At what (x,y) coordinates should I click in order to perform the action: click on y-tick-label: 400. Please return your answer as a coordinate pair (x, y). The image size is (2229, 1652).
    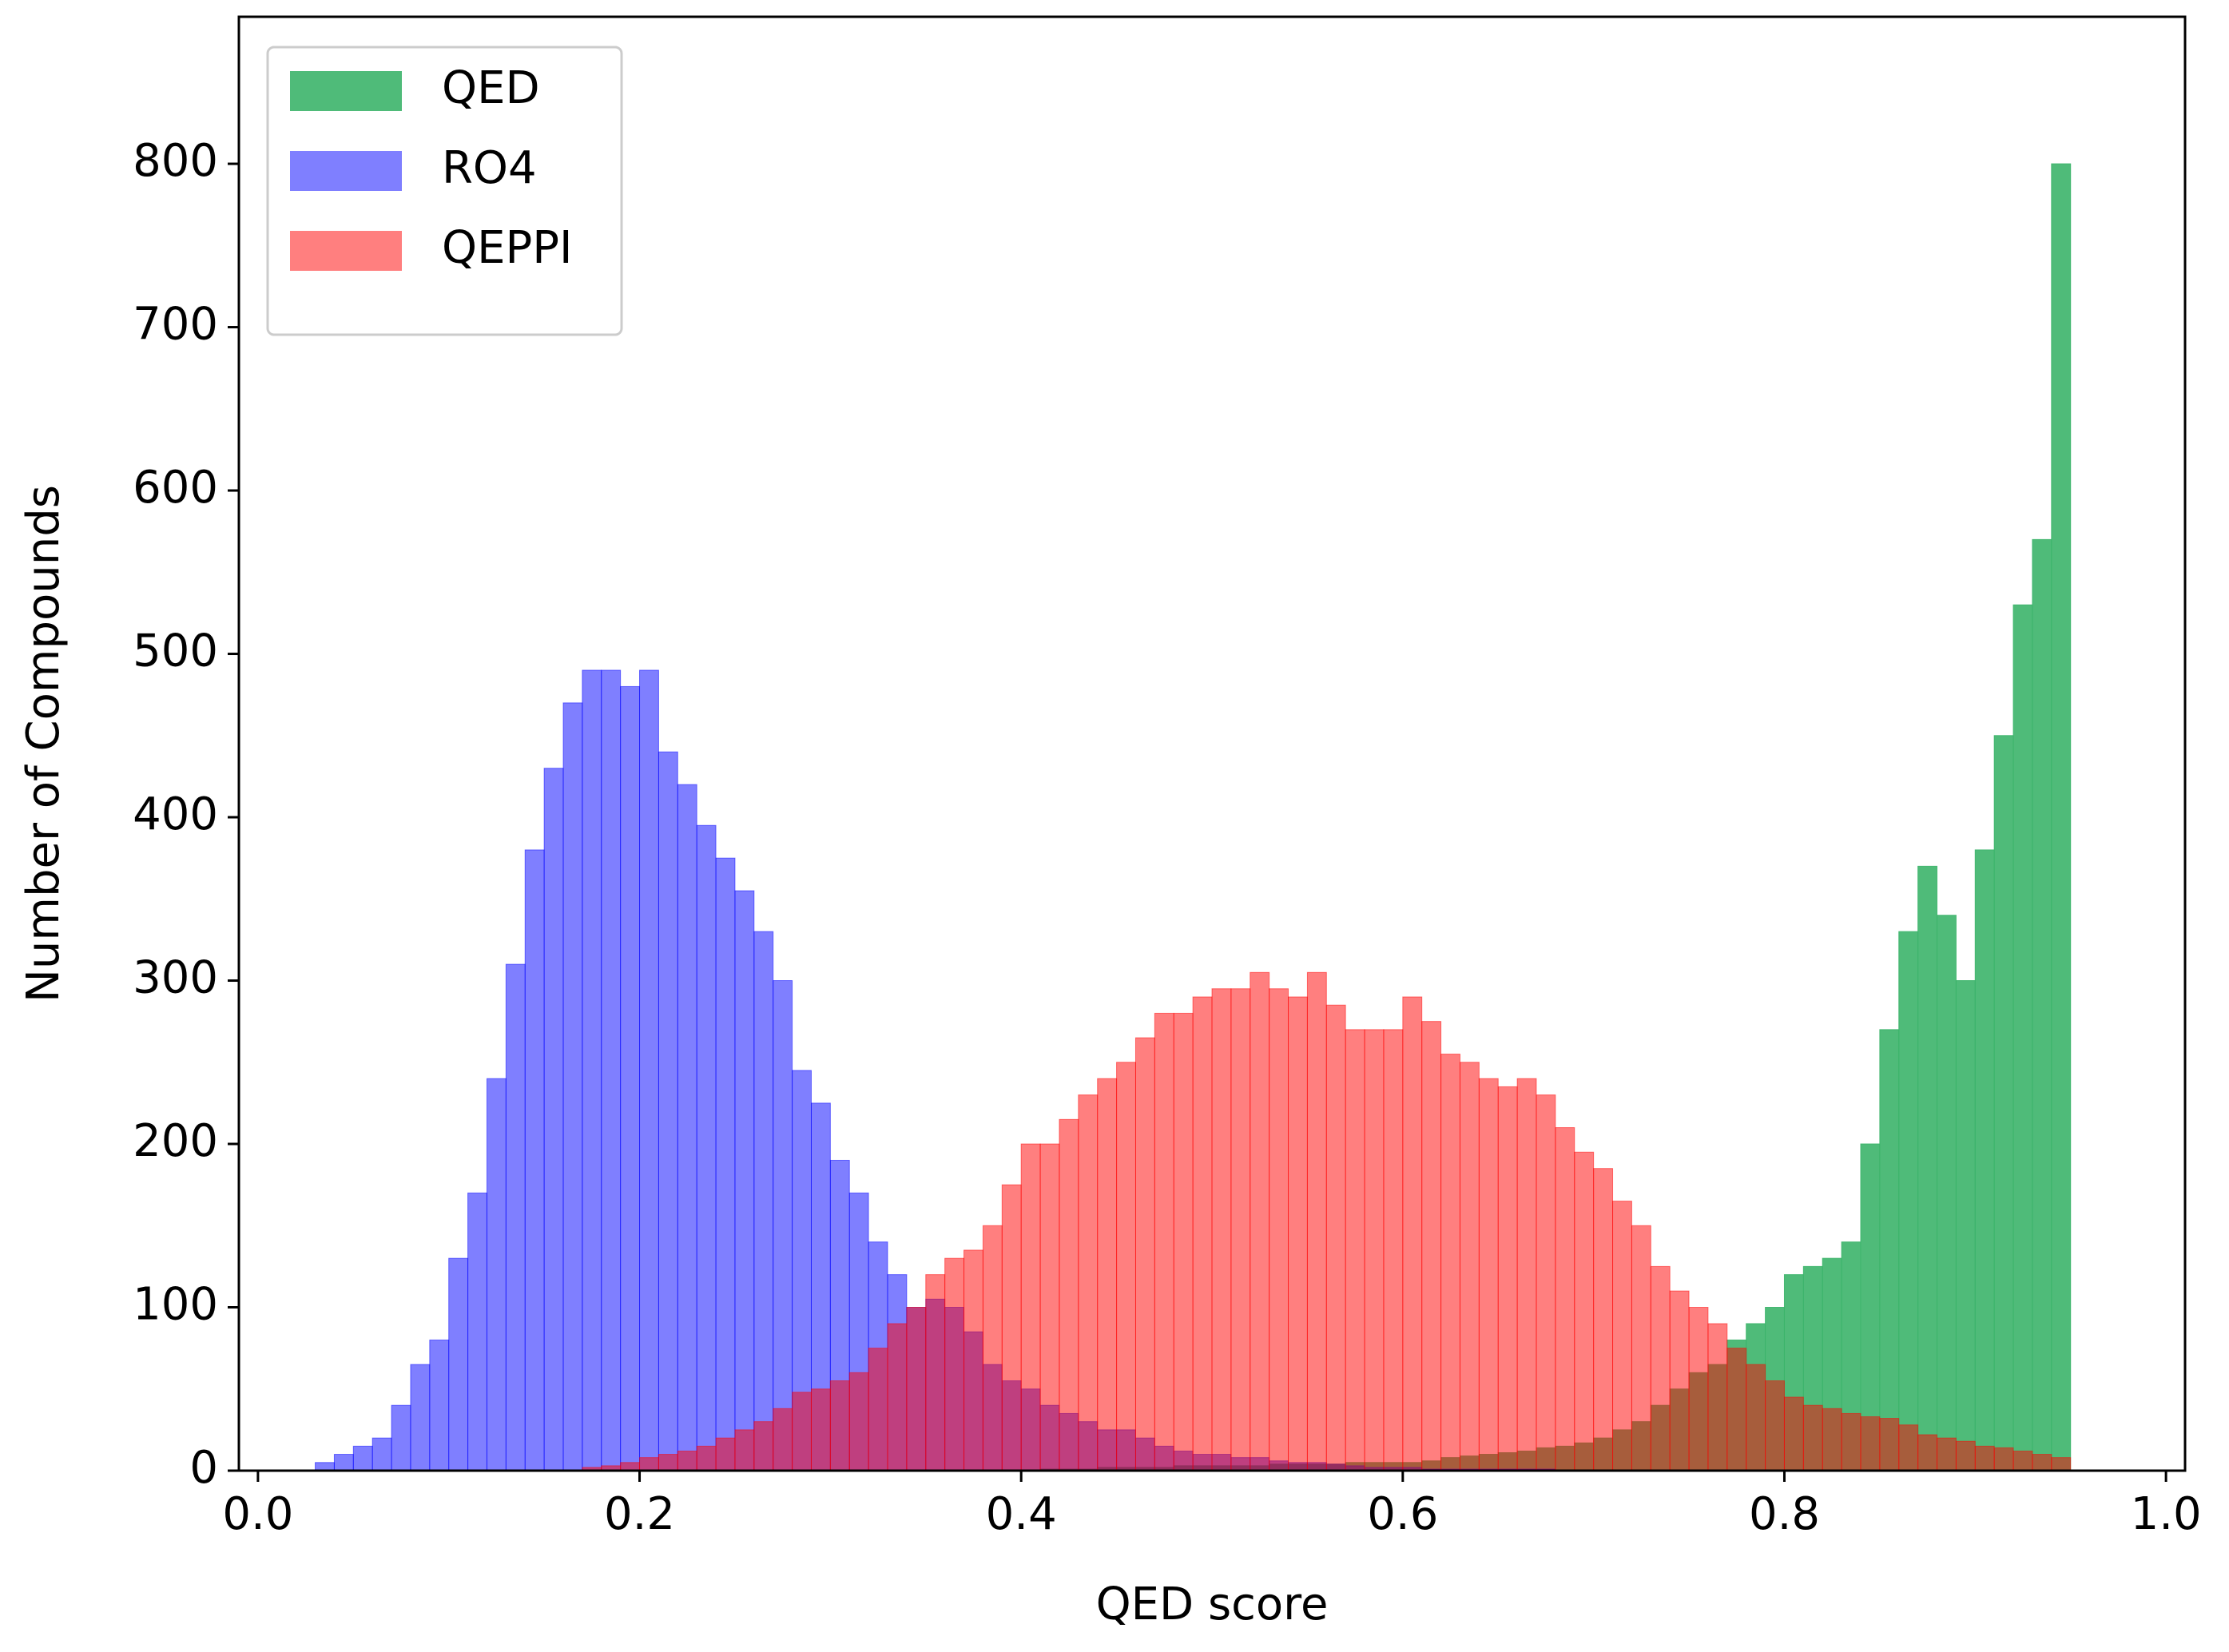
    Looking at the image, I should click on (175, 814).